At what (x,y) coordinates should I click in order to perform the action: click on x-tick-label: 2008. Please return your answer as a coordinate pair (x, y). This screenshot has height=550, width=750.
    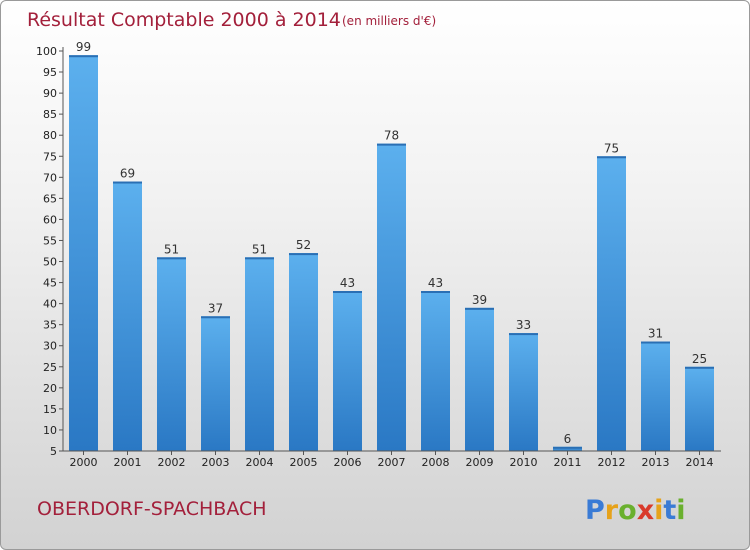
    Looking at the image, I should click on (436, 462).